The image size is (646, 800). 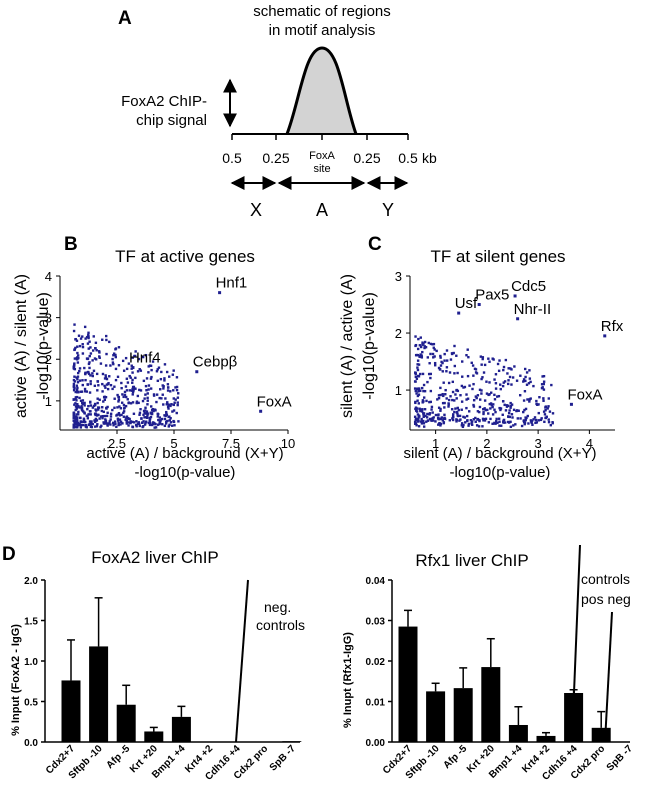 What do you see at coordinates (492, 295) in the screenshot?
I see `point-label-pax5: Pax5` at bounding box center [492, 295].